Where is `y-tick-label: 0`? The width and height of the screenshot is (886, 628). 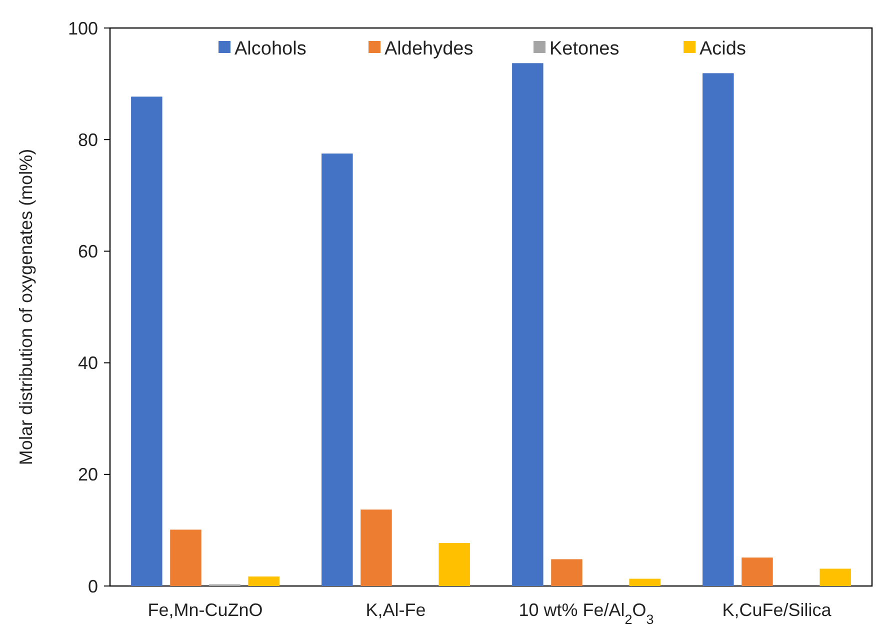
y-tick-label: 0 is located at coordinates (93, 586).